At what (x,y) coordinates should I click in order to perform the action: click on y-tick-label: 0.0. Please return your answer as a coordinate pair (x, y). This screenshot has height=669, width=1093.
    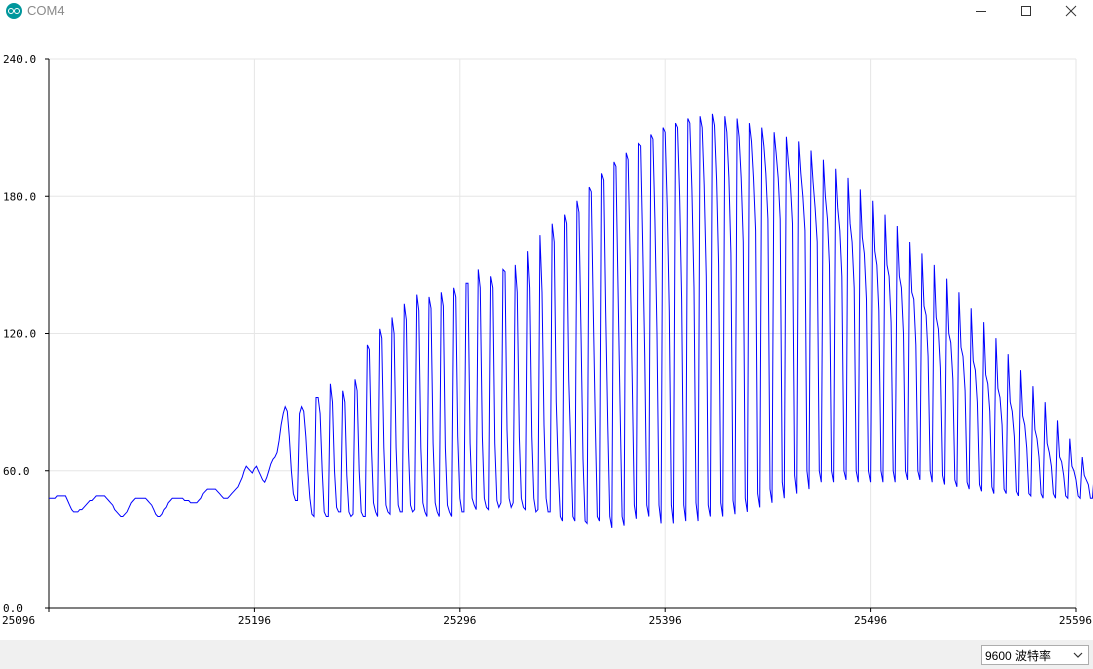
    Looking at the image, I should click on (13, 608).